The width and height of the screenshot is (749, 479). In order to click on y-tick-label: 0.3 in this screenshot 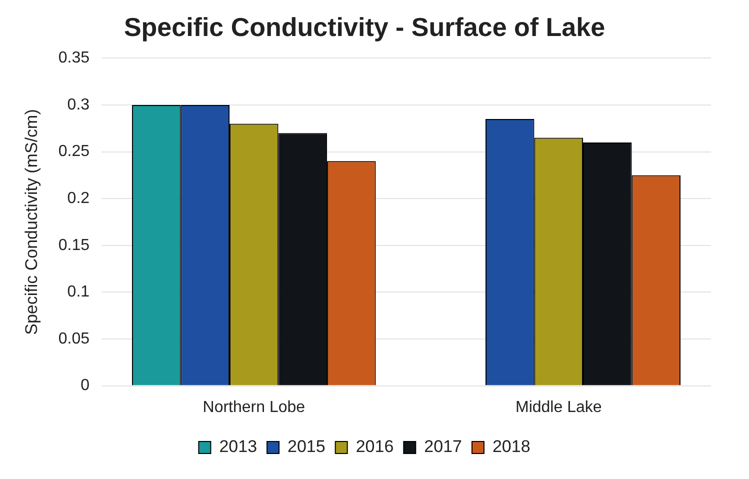, I will do `click(78, 105)`.